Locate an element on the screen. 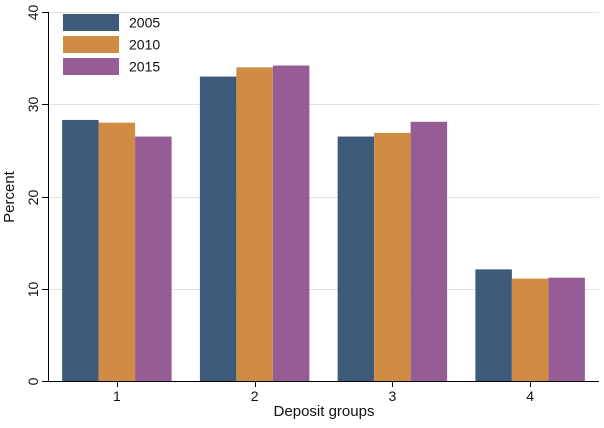  x-tick-label: 3 is located at coordinates (392, 396).